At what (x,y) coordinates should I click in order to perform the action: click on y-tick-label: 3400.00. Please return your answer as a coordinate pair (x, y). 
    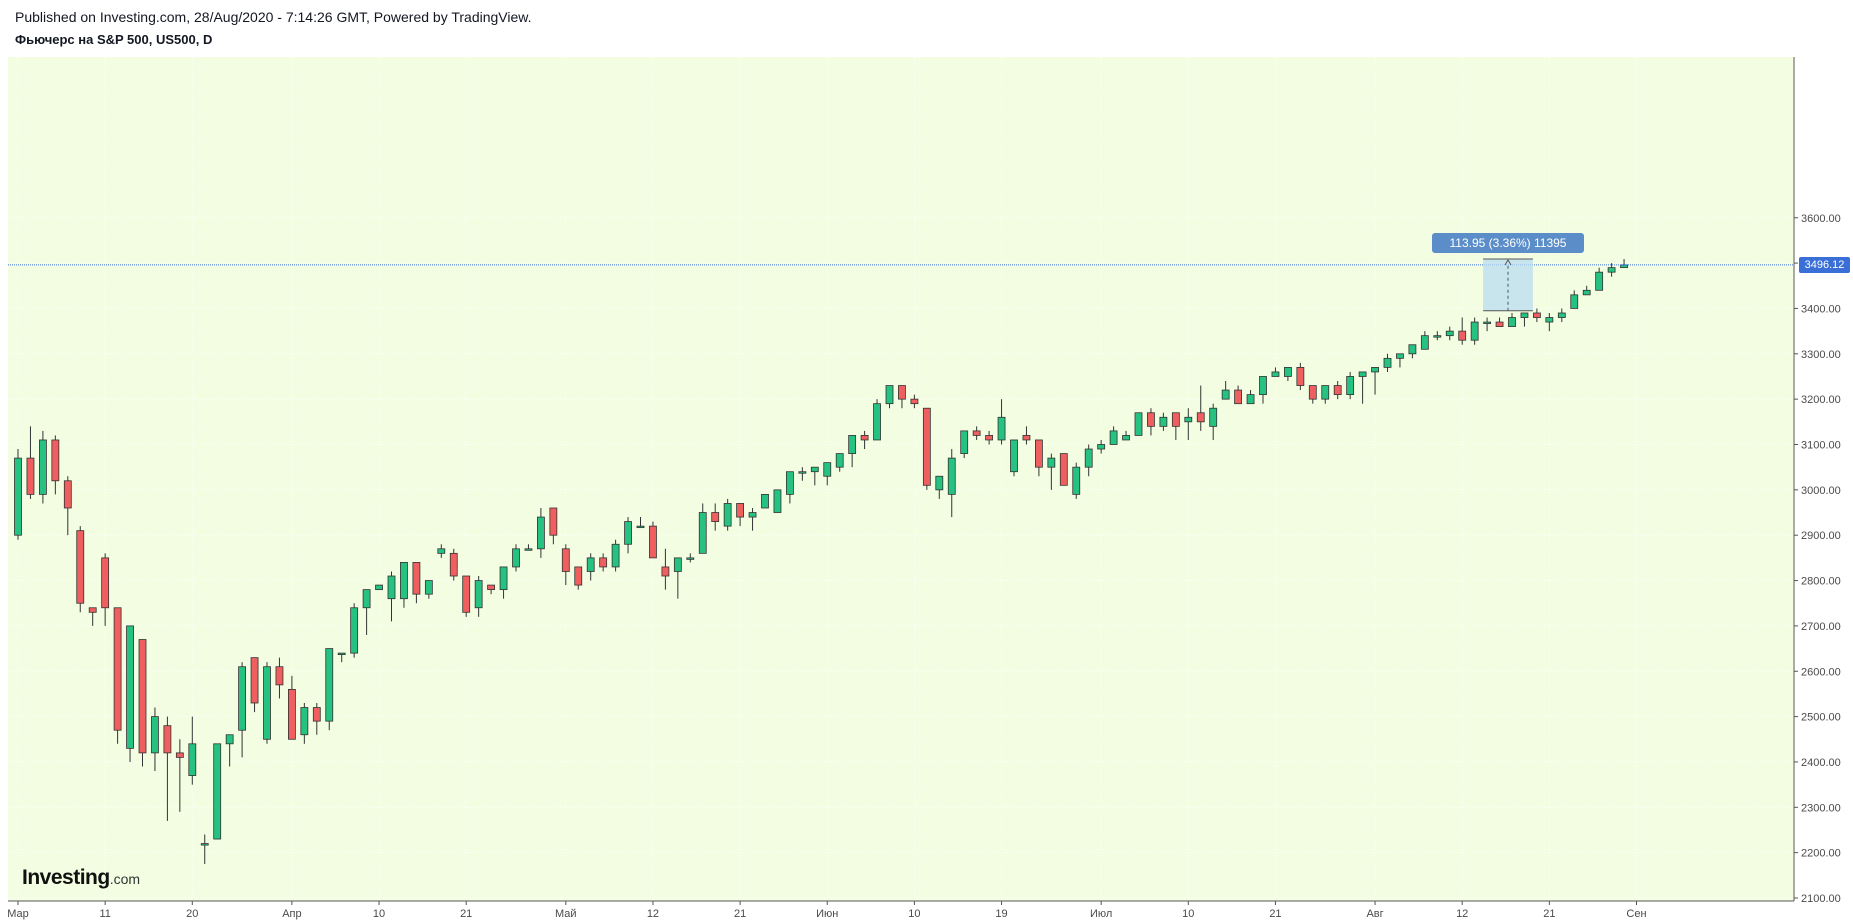
    Looking at the image, I should click on (1821, 309).